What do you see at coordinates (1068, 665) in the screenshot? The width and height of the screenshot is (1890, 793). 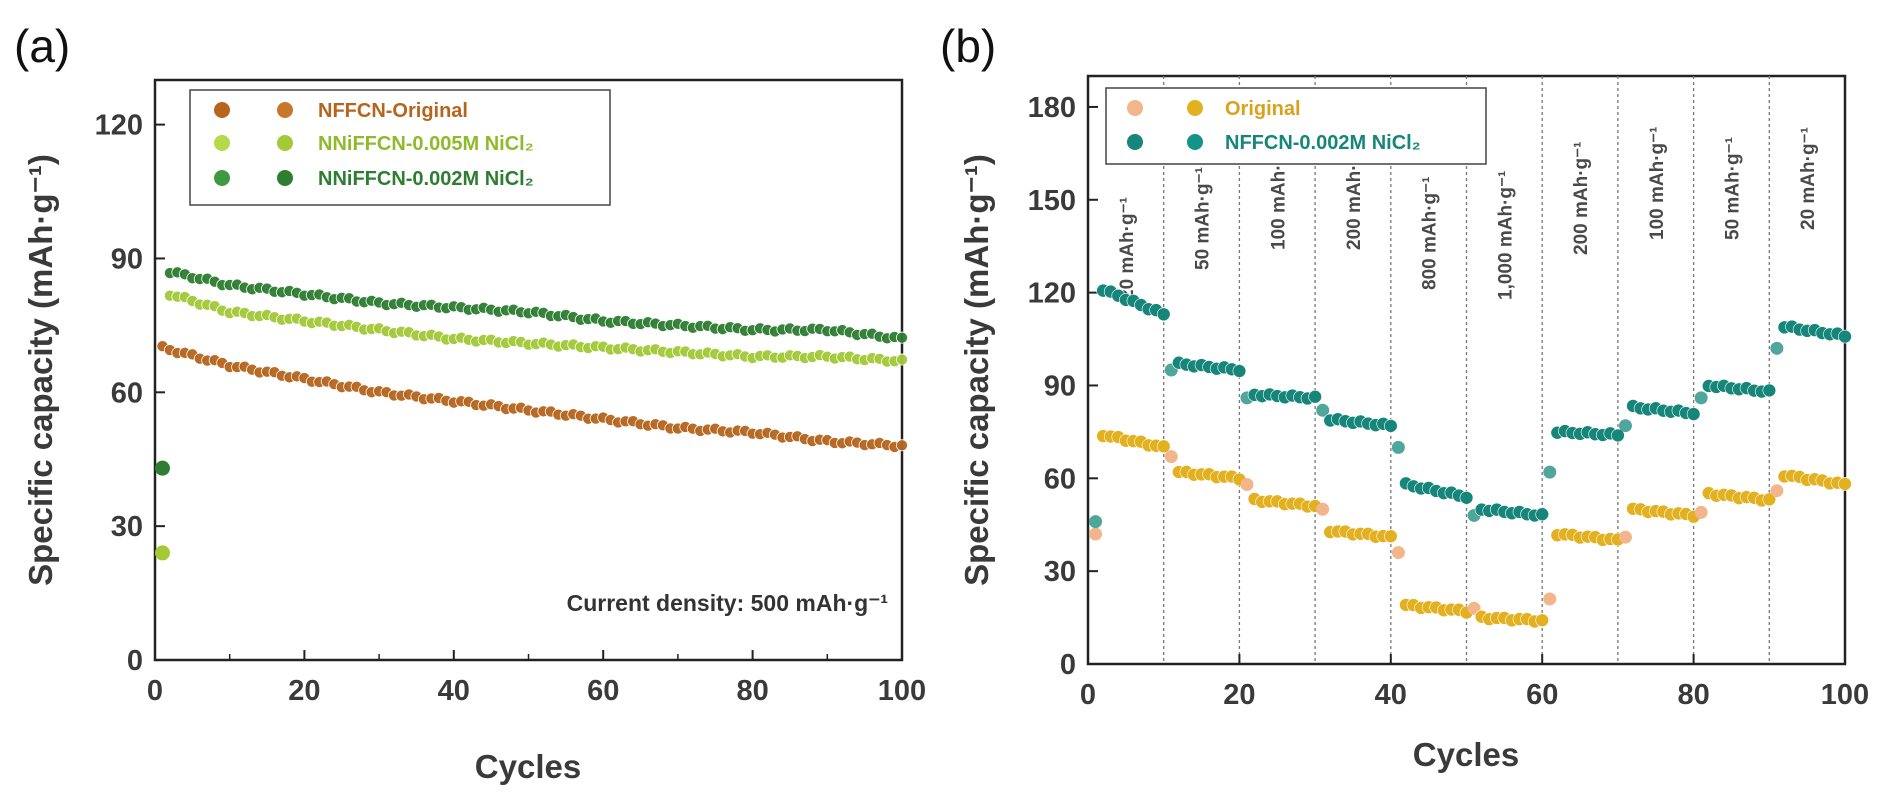 I see `panel-b-y-tick-label: 0` at bounding box center [1068, 665].